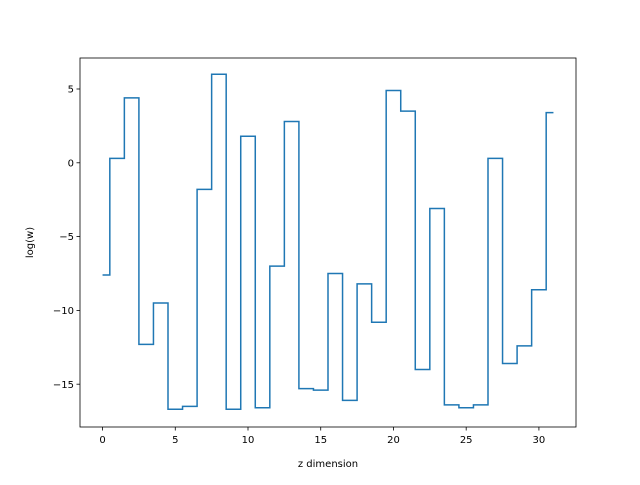 This screenshot has height=485, width=640. Describe the element at coordinates (320, 440) in the screenshot. I see `x-tick-label: 15` at that location.